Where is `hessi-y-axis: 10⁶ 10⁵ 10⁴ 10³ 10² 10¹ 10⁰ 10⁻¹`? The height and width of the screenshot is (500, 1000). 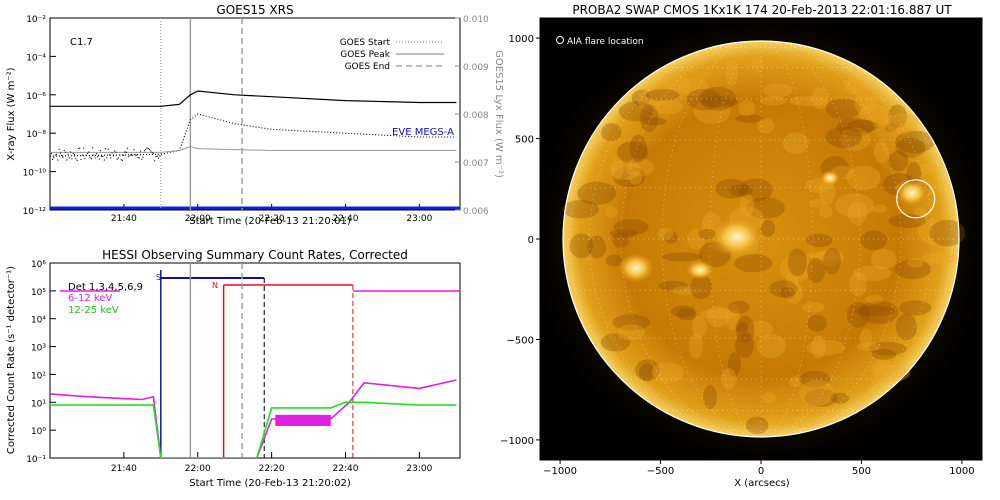
hessi-y-axis: 10⁶ 10⁵ 10⁴ 10³ 10² 10¹ 10⁰ 10⁻¹ is located at coordinates (41, 362).